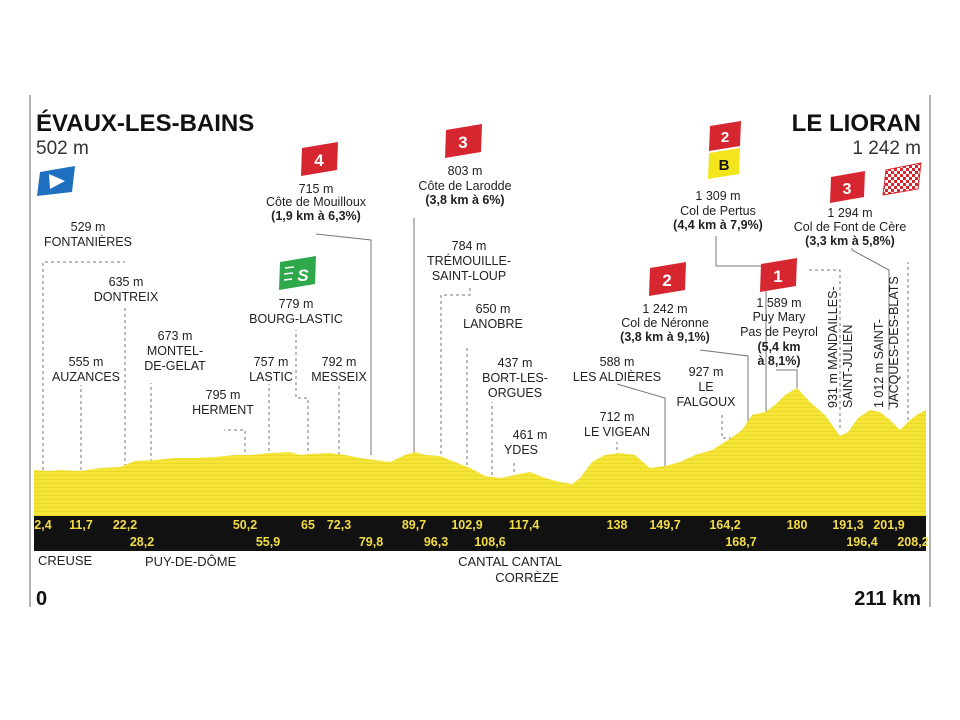 The height and width of the screenshot is (720, 960). What do you see at coordinates (191, 561) in the screenshot?
I see `region-label: PUY-DE-DÔME` at bounding box center [191, 561].